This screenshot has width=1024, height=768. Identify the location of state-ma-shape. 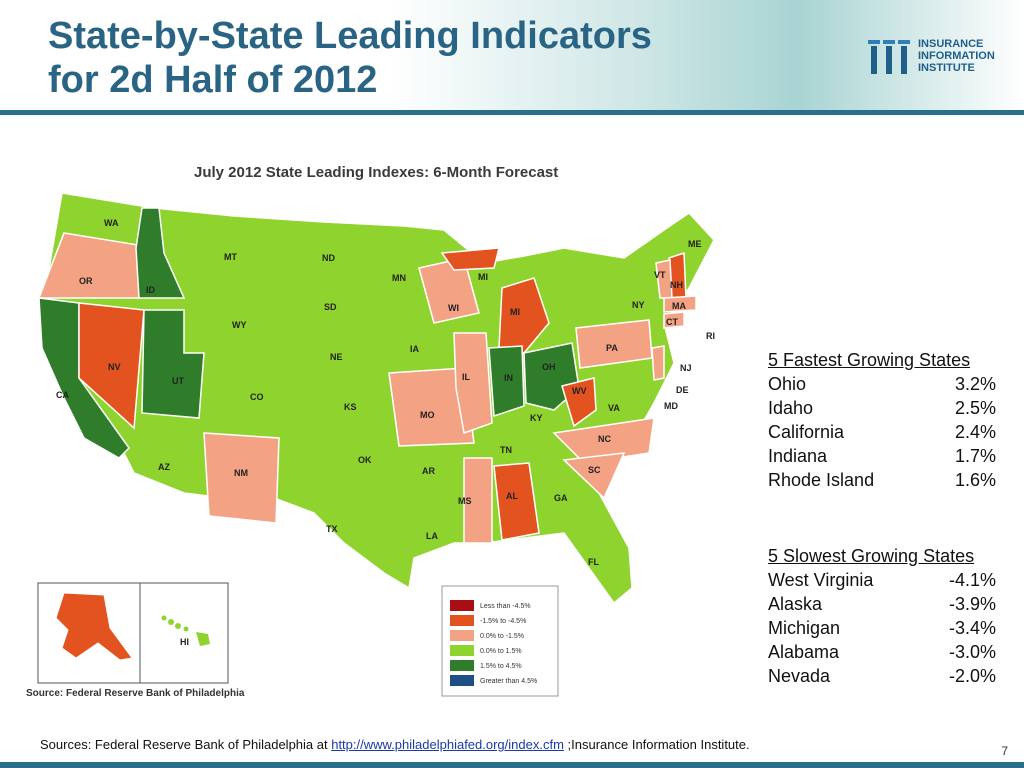
(680, 304).